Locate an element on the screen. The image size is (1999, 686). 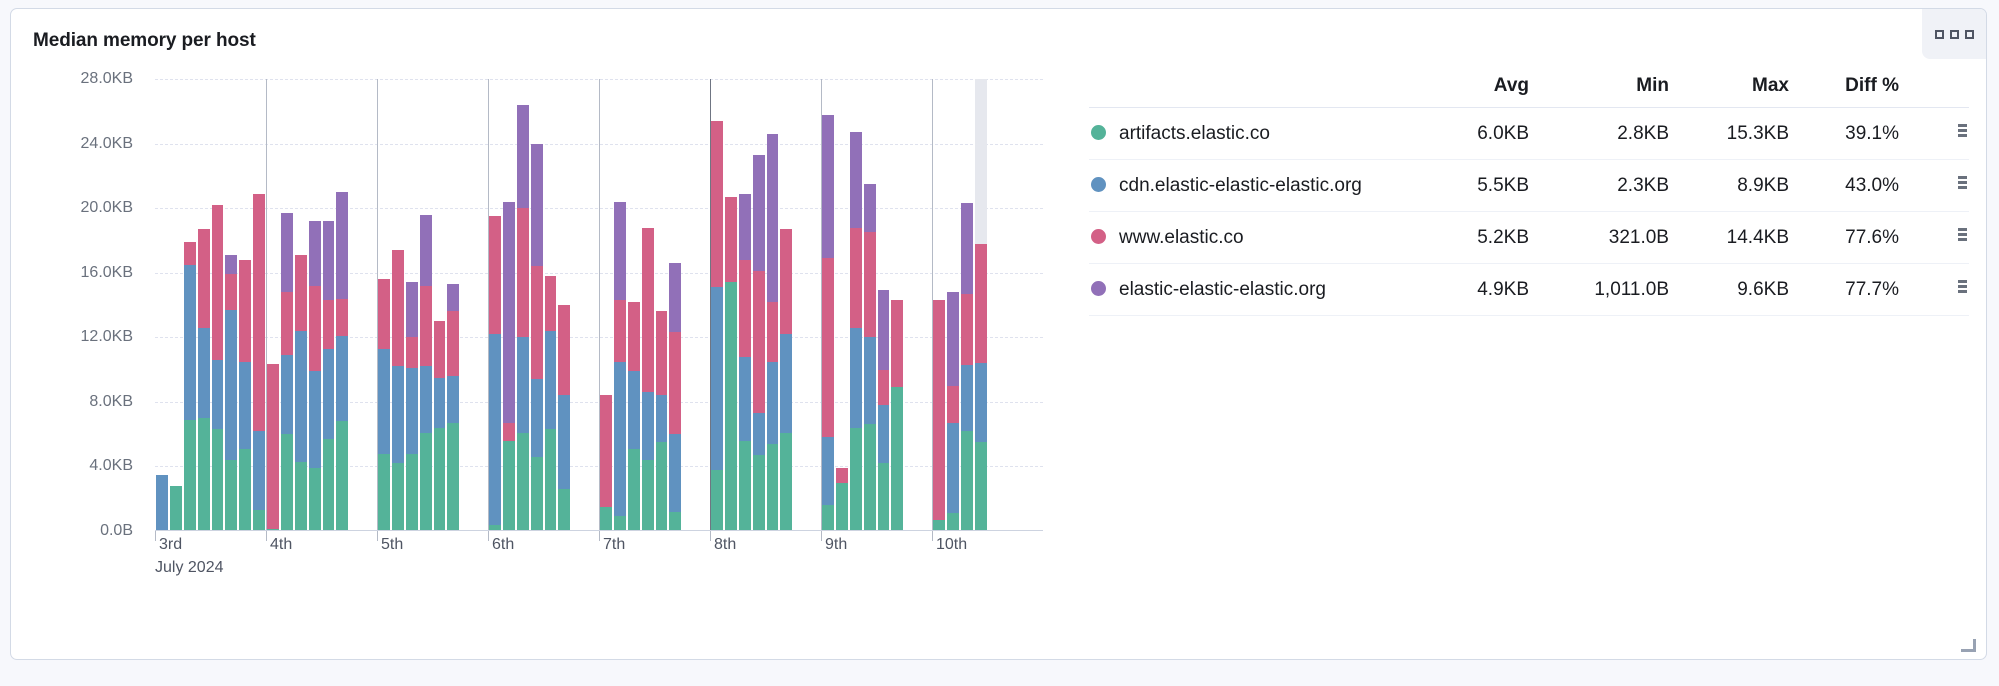
col-header-min: Min is located at coordinates (1599, 88).